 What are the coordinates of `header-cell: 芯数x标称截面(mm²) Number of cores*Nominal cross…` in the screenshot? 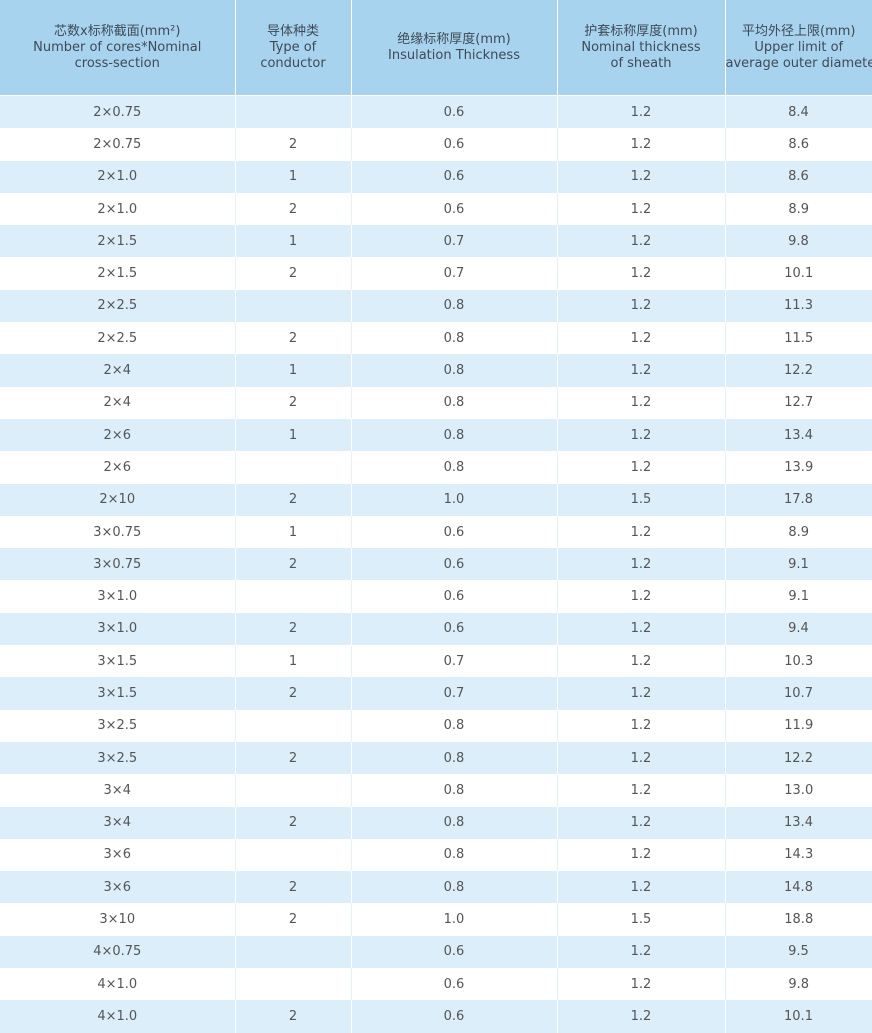 It's located at (118, 48).